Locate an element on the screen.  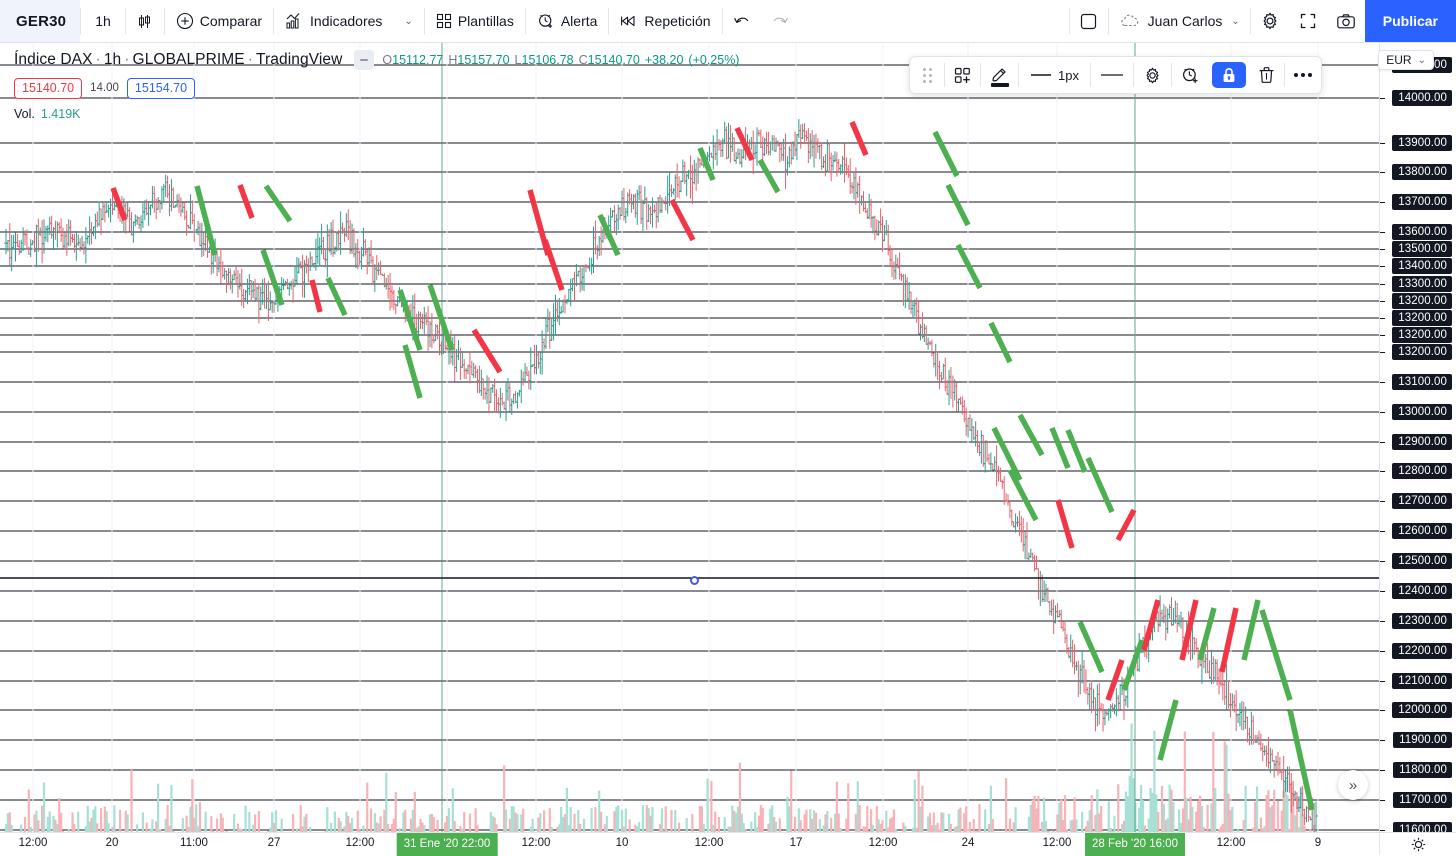
price-axis-label: 12500.00 is located at coordinates (1422, 561).